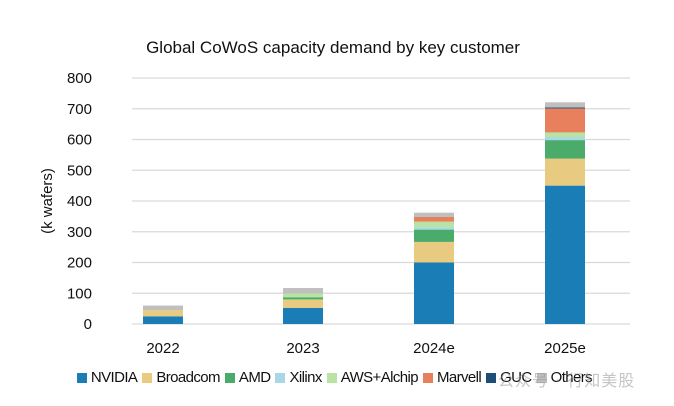 Image resolution: width=674 pixels, height=406 pixels. What do you see at coordinates (254, 377) in the screenshot?
I see `legend-label: AMD` at bounding box center [254, 377].